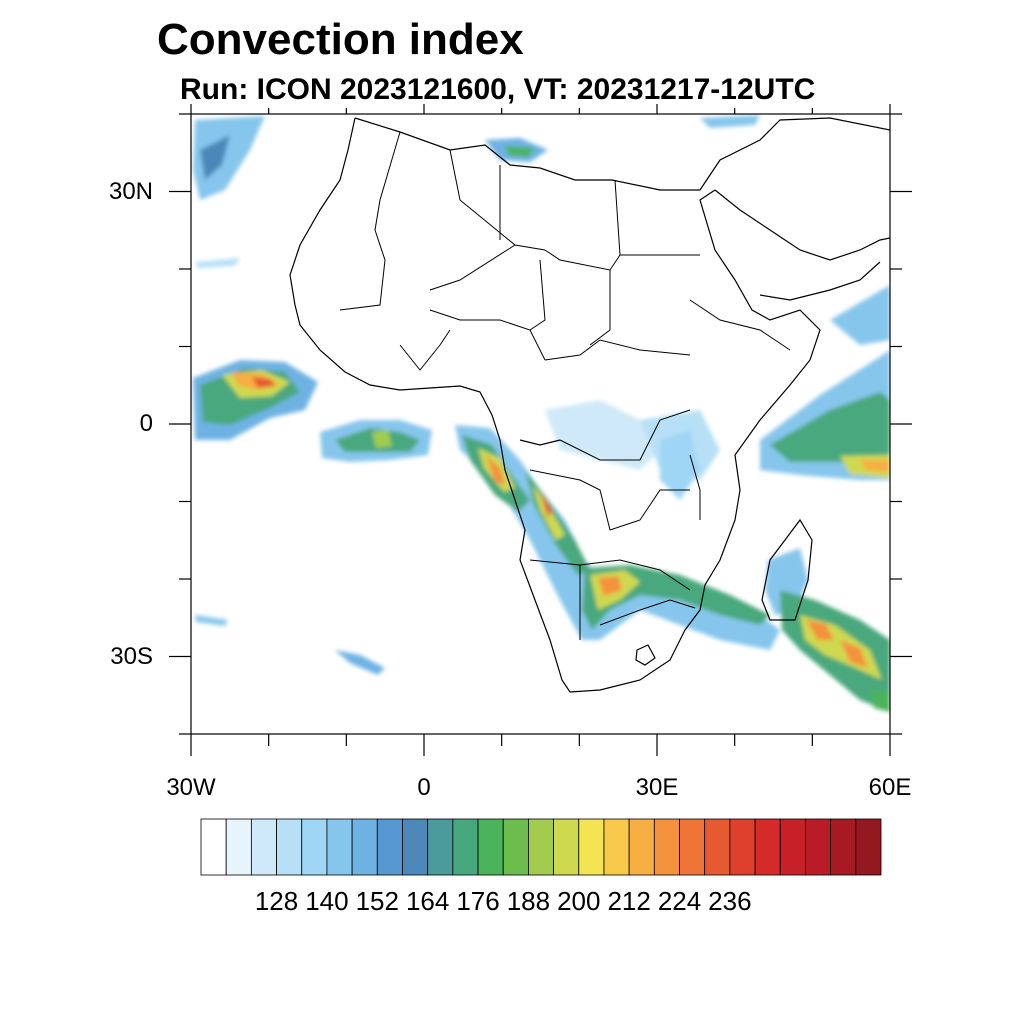 The width and height of the screenshot is (1024, 1024). What do you see at coordinates (146, 423) in the screenshot?
I see `lat-label: 0` at bounding box center [146, 423].